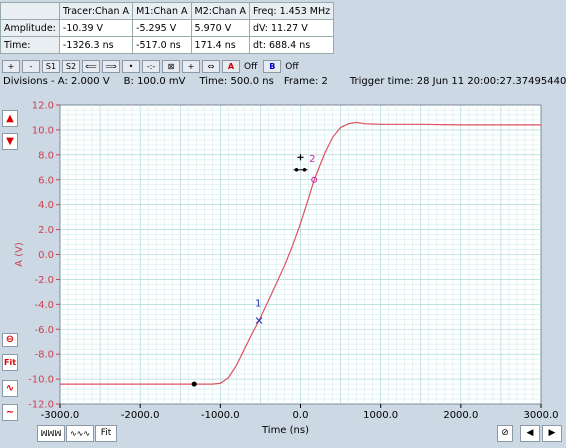  What do you see at coordinates (43, 106) in the screenshot?
I see `y-tick-label: 12.0` at bounding box center [43, 106].